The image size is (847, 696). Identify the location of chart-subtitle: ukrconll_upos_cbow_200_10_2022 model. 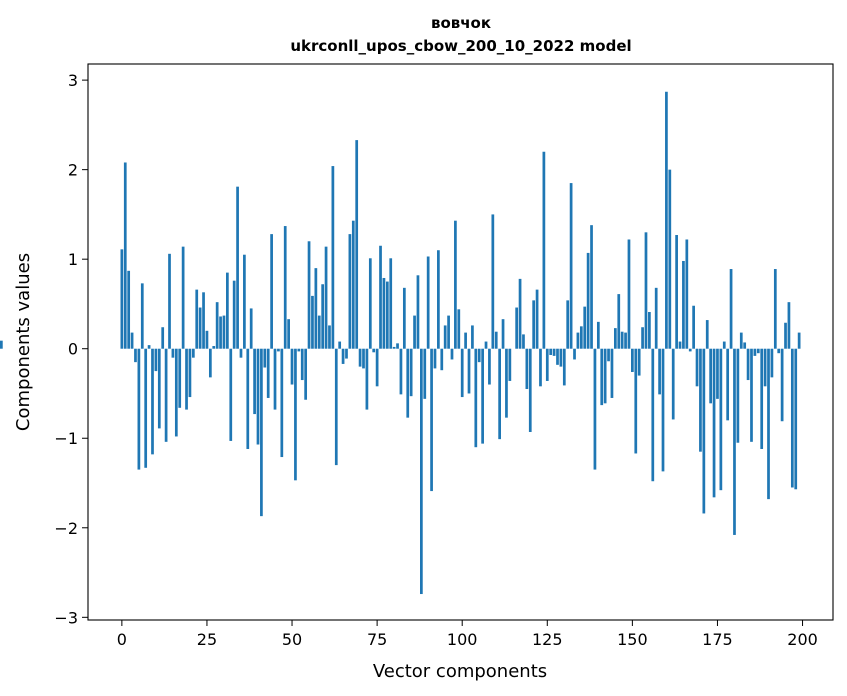
(460, 46).